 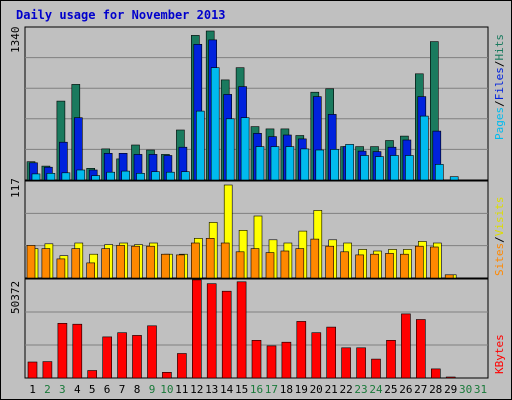 I want to click on legend-sites: Sites, so click(x=499, y=259).